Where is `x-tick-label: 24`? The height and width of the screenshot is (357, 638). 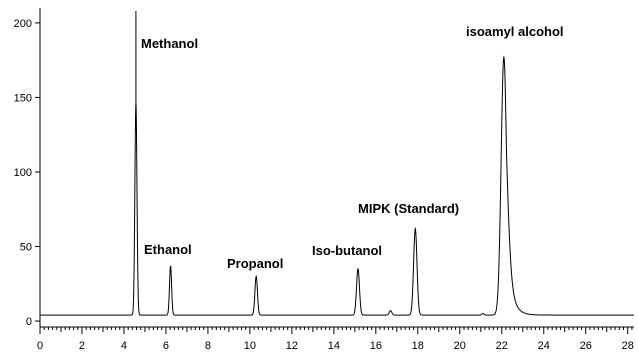 x-tick-label: 24 is located at coordinates (544, 346).